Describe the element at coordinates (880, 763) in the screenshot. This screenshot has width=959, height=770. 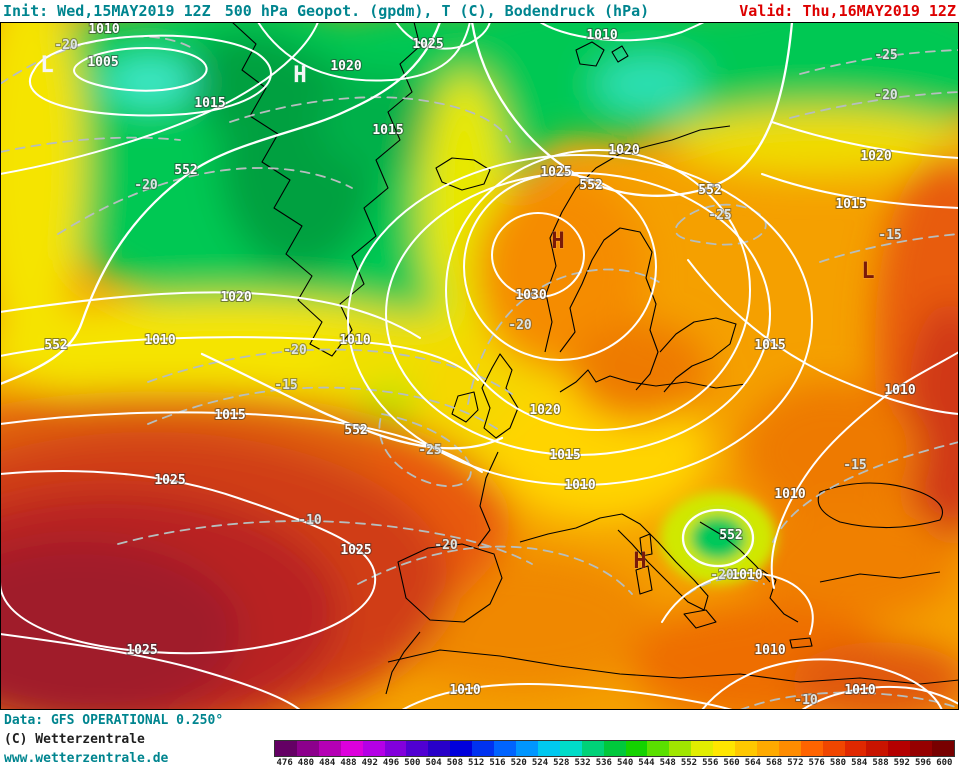
I see `legend-tick-label: 588` at that location.